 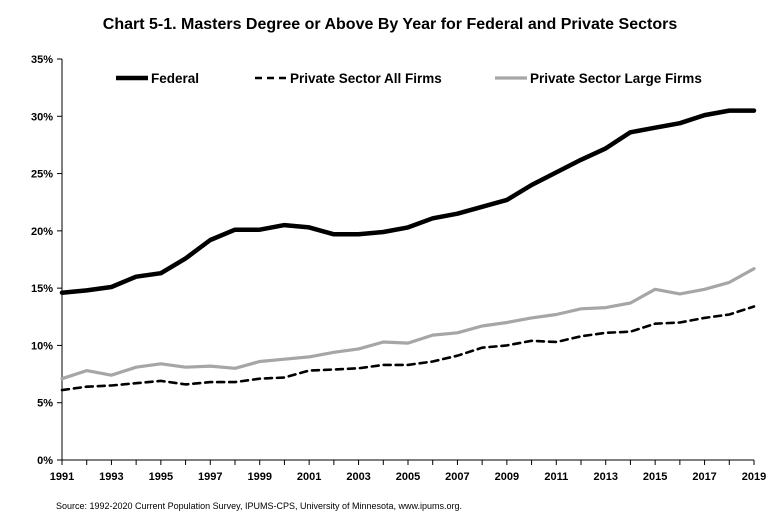 I want to click on legend-label-federal: Federal, so click(x=175, y=78).